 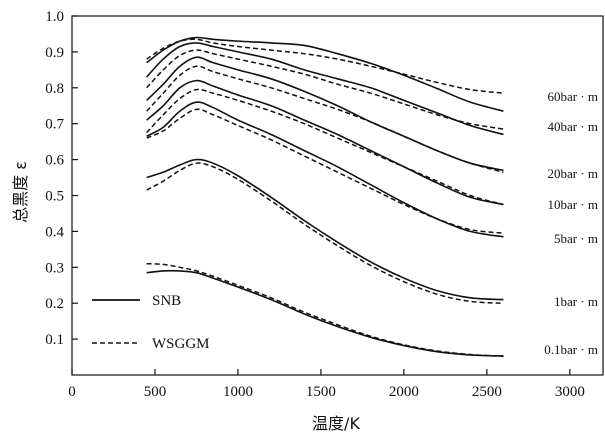 What do you see at coordinates (54, 340) in the screenshot?
I see `y-tick-label: 0.1` at bounding box center [54, 340].